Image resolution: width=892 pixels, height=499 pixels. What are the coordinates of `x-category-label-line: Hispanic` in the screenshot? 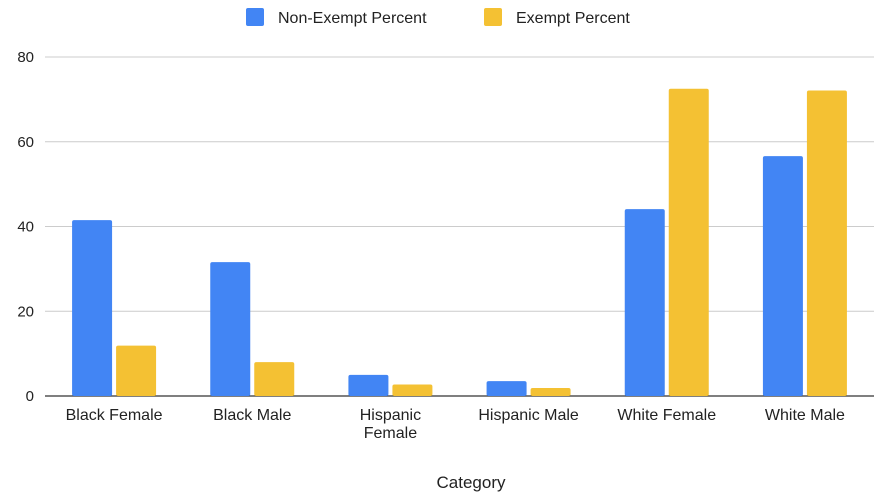 It's located at (390, 415).